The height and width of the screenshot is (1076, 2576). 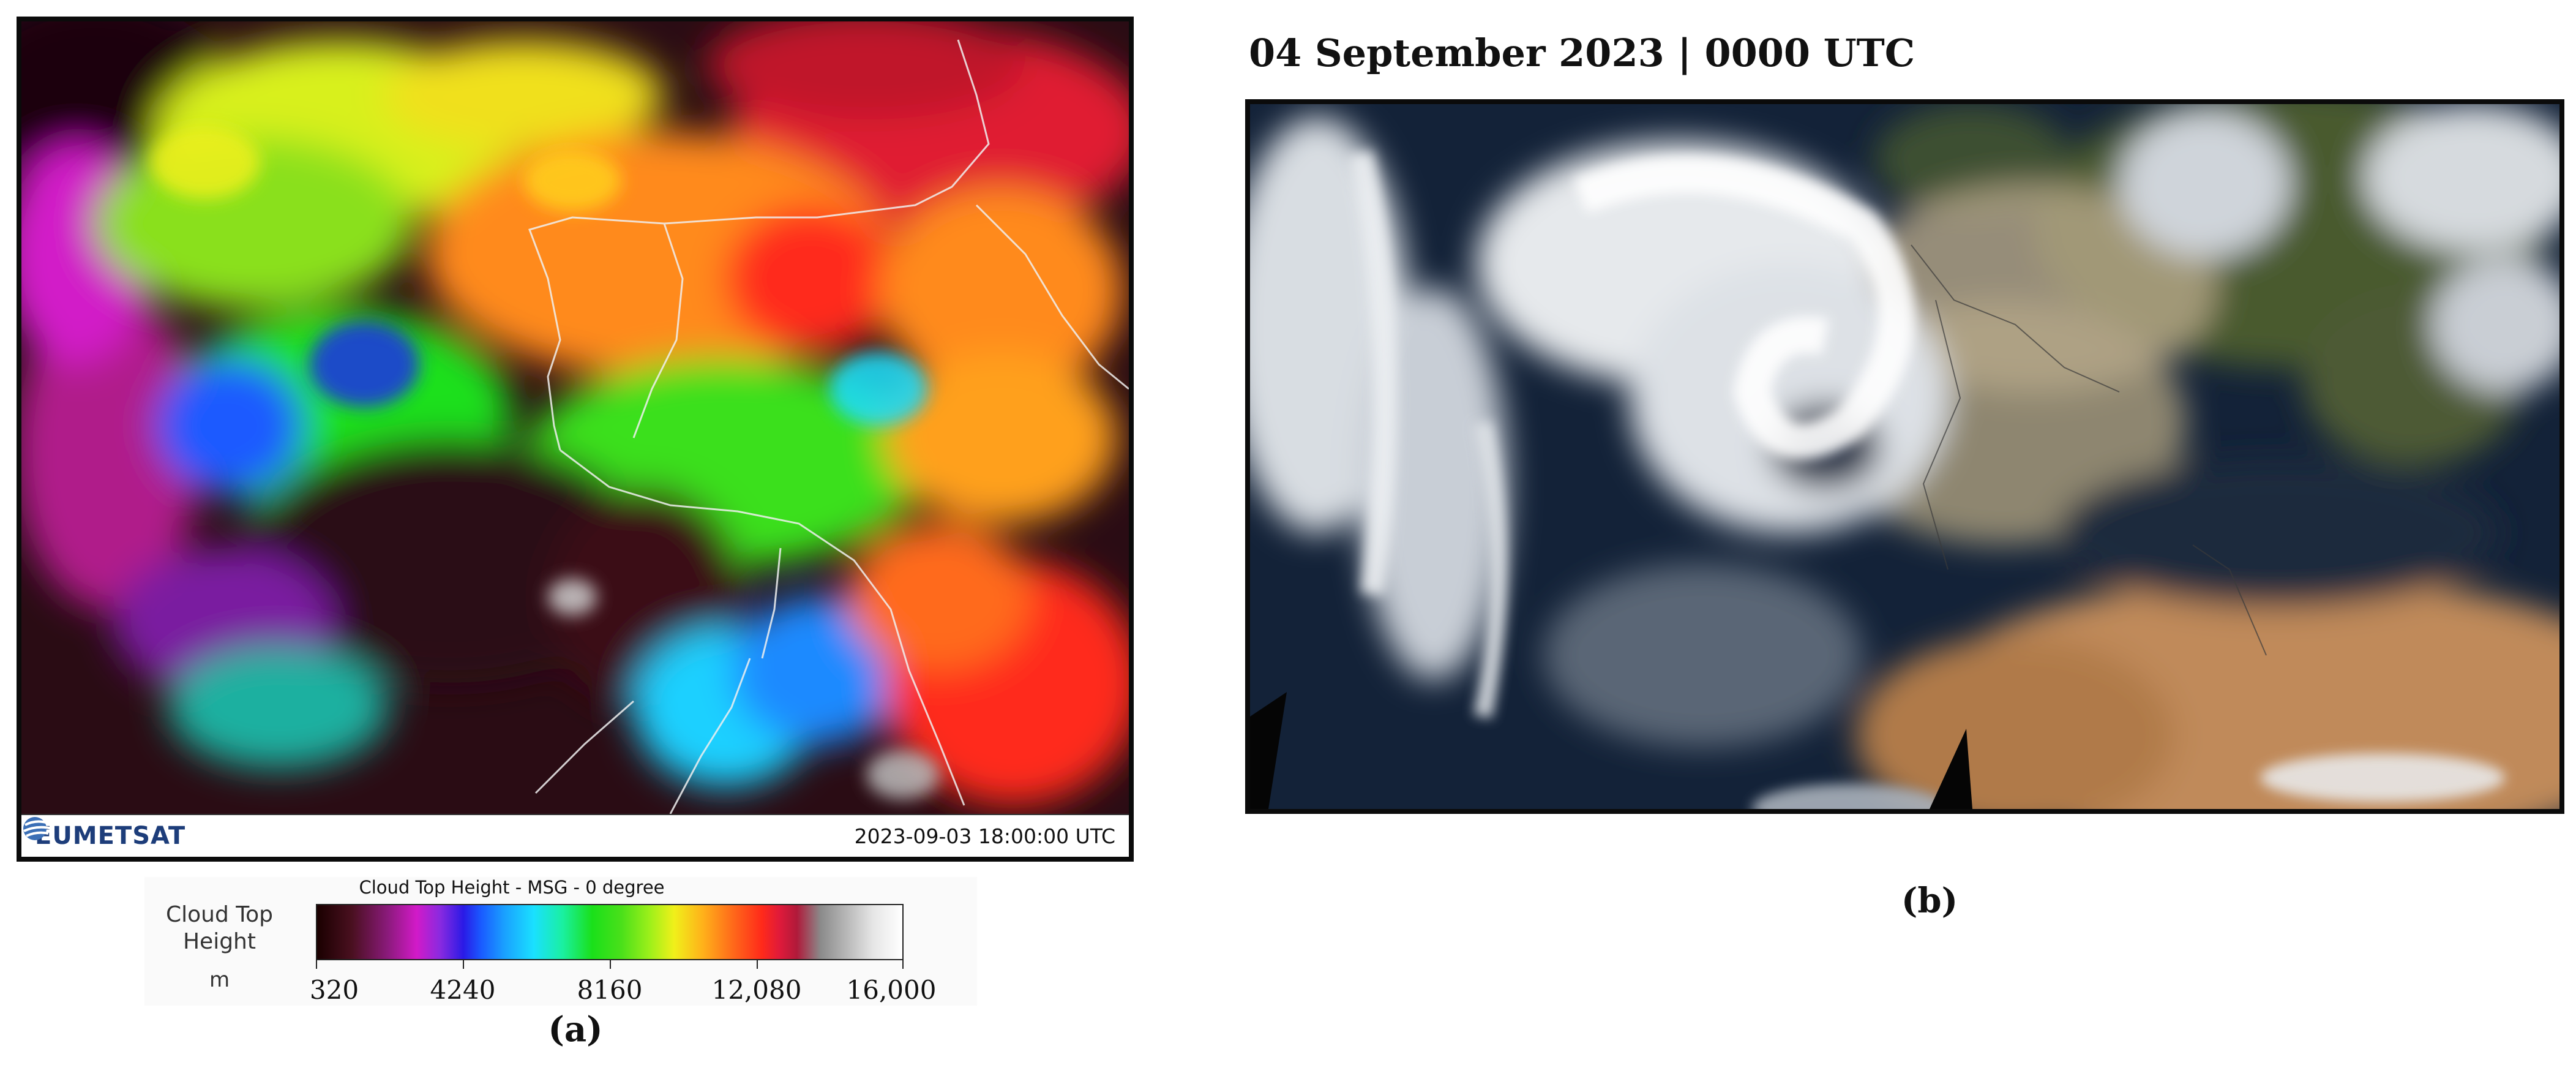 What do you see at coordinates (512, 888) in the screenshot?
I see `legend-title: Cloud Top Height - MSG - 0 degree` at bounding box center [512, 888].